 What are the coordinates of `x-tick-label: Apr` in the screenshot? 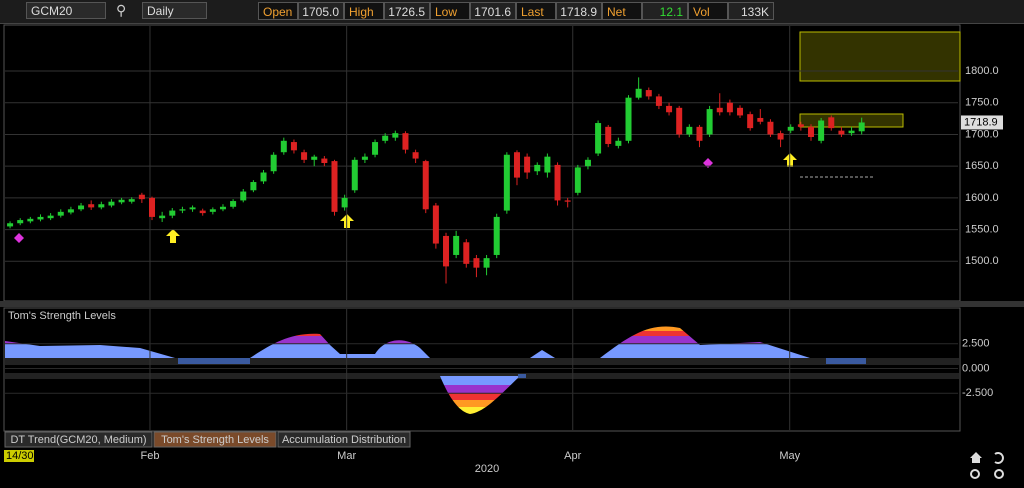 It's located at (572, 456).